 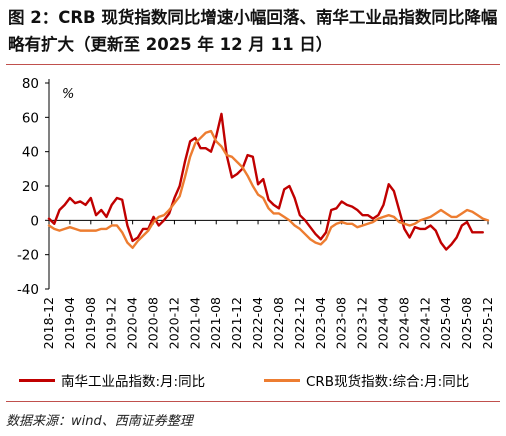 What do you see at coordinates (253, 401) in the screenshot?
I see `source-divider` at bounding box center [253, 401].